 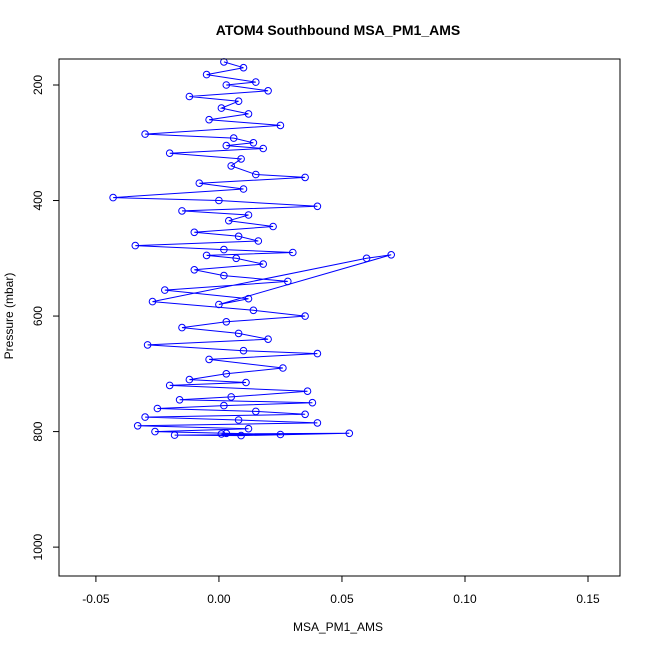 I want to click on x-tick-label: -0.05, so click(x=96, y=599).